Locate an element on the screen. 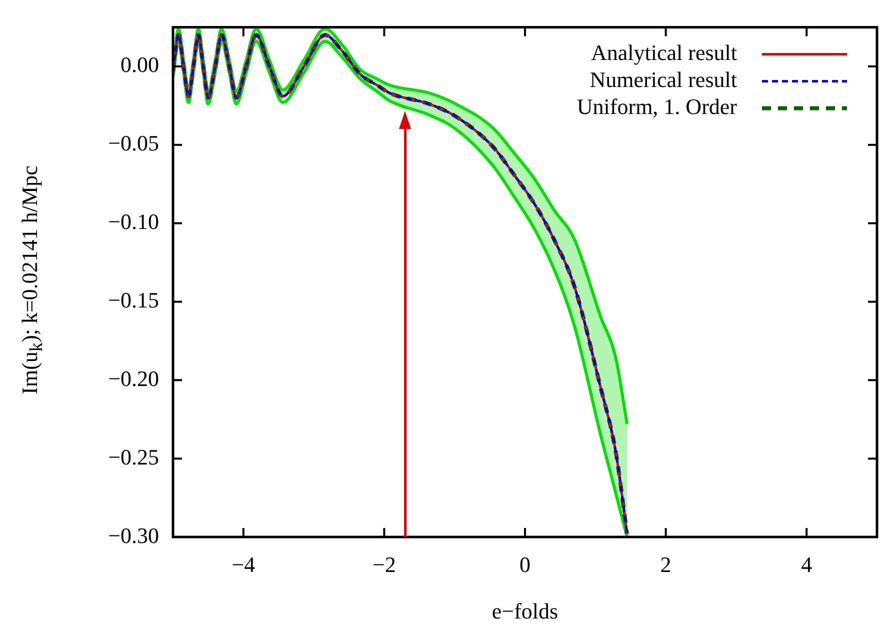 The width and height of the screenshot is (880, 630). legend-label: Analytical result is located at coordinates (663, 52).